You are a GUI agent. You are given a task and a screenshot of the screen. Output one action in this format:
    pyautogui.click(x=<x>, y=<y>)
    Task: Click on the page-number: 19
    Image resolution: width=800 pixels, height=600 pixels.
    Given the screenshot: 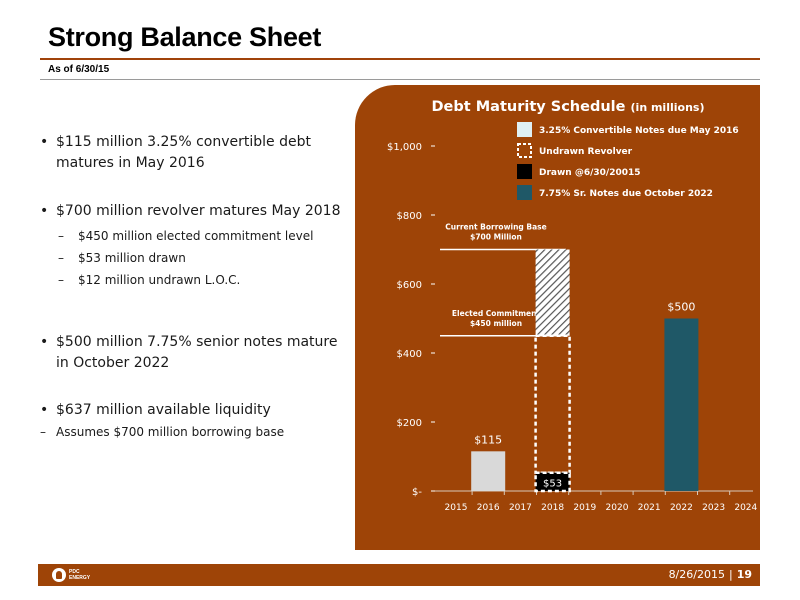 What is the action you would take?
    pyautogui.click(x=744, y=574)
    